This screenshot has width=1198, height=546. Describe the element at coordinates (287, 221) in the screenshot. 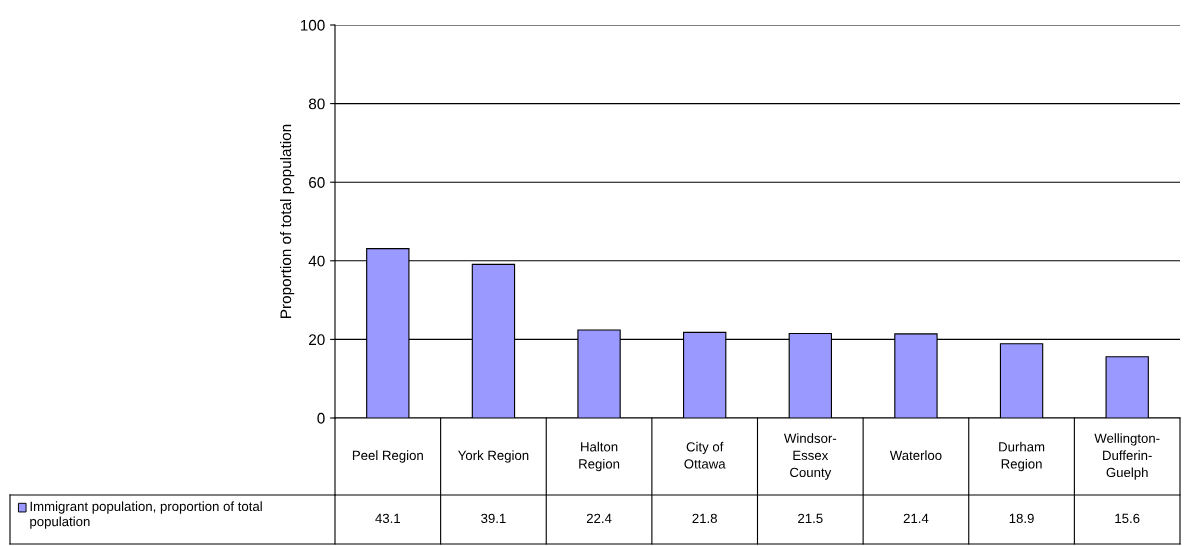

I see `y-axis-title: Proportion of total population` at that location.